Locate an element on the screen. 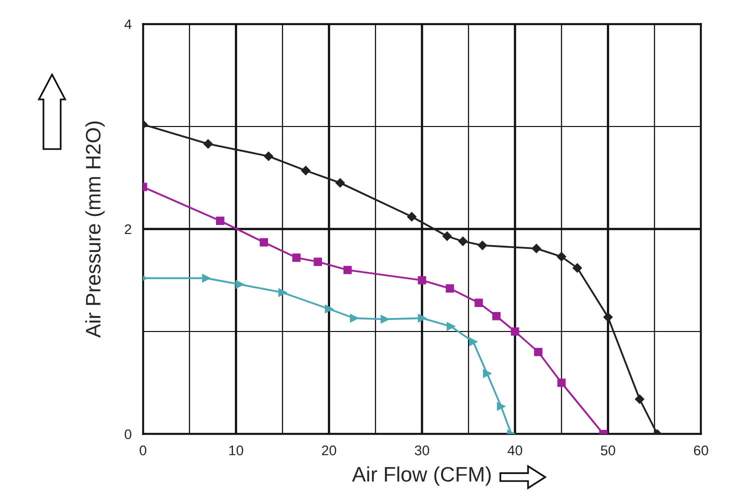 The height and width of the screenshot is (497, 749). x-tick-label: 20 is located at coordinates (329, 450).